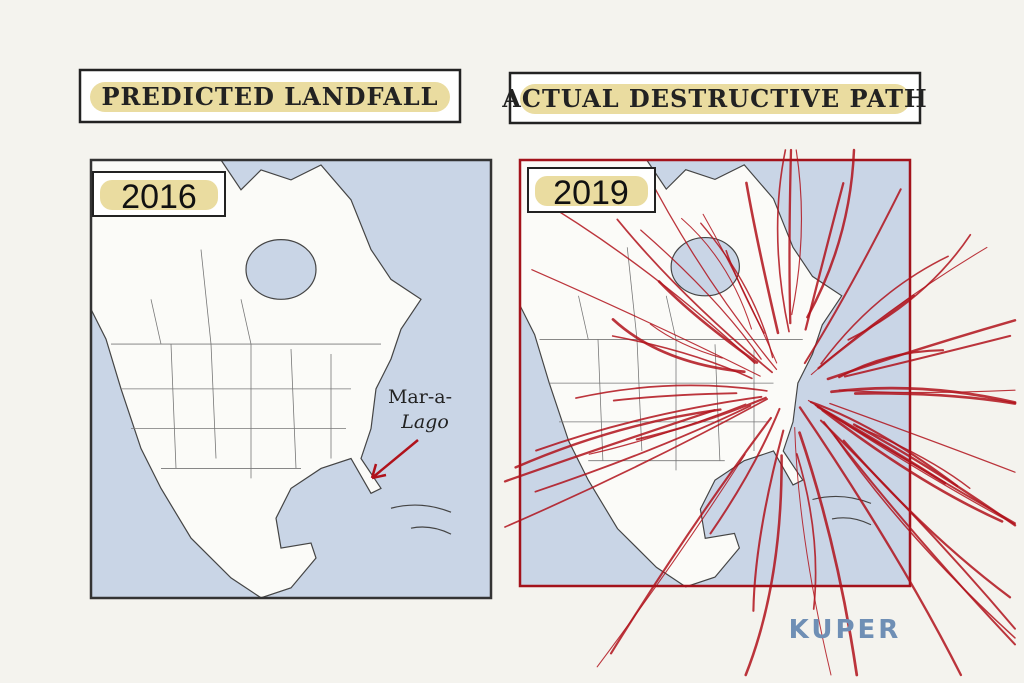 The width and height of the screenshot is (1024, 683). Describe the element at coordinates (591, 193) in the screenshot. I see `year: 2019` at that location.